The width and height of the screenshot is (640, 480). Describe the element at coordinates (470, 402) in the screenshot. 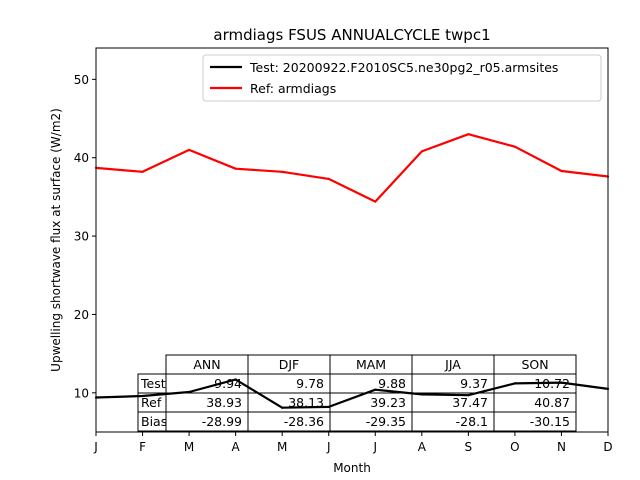

I see `table-cell-value: 37.47` at that location.